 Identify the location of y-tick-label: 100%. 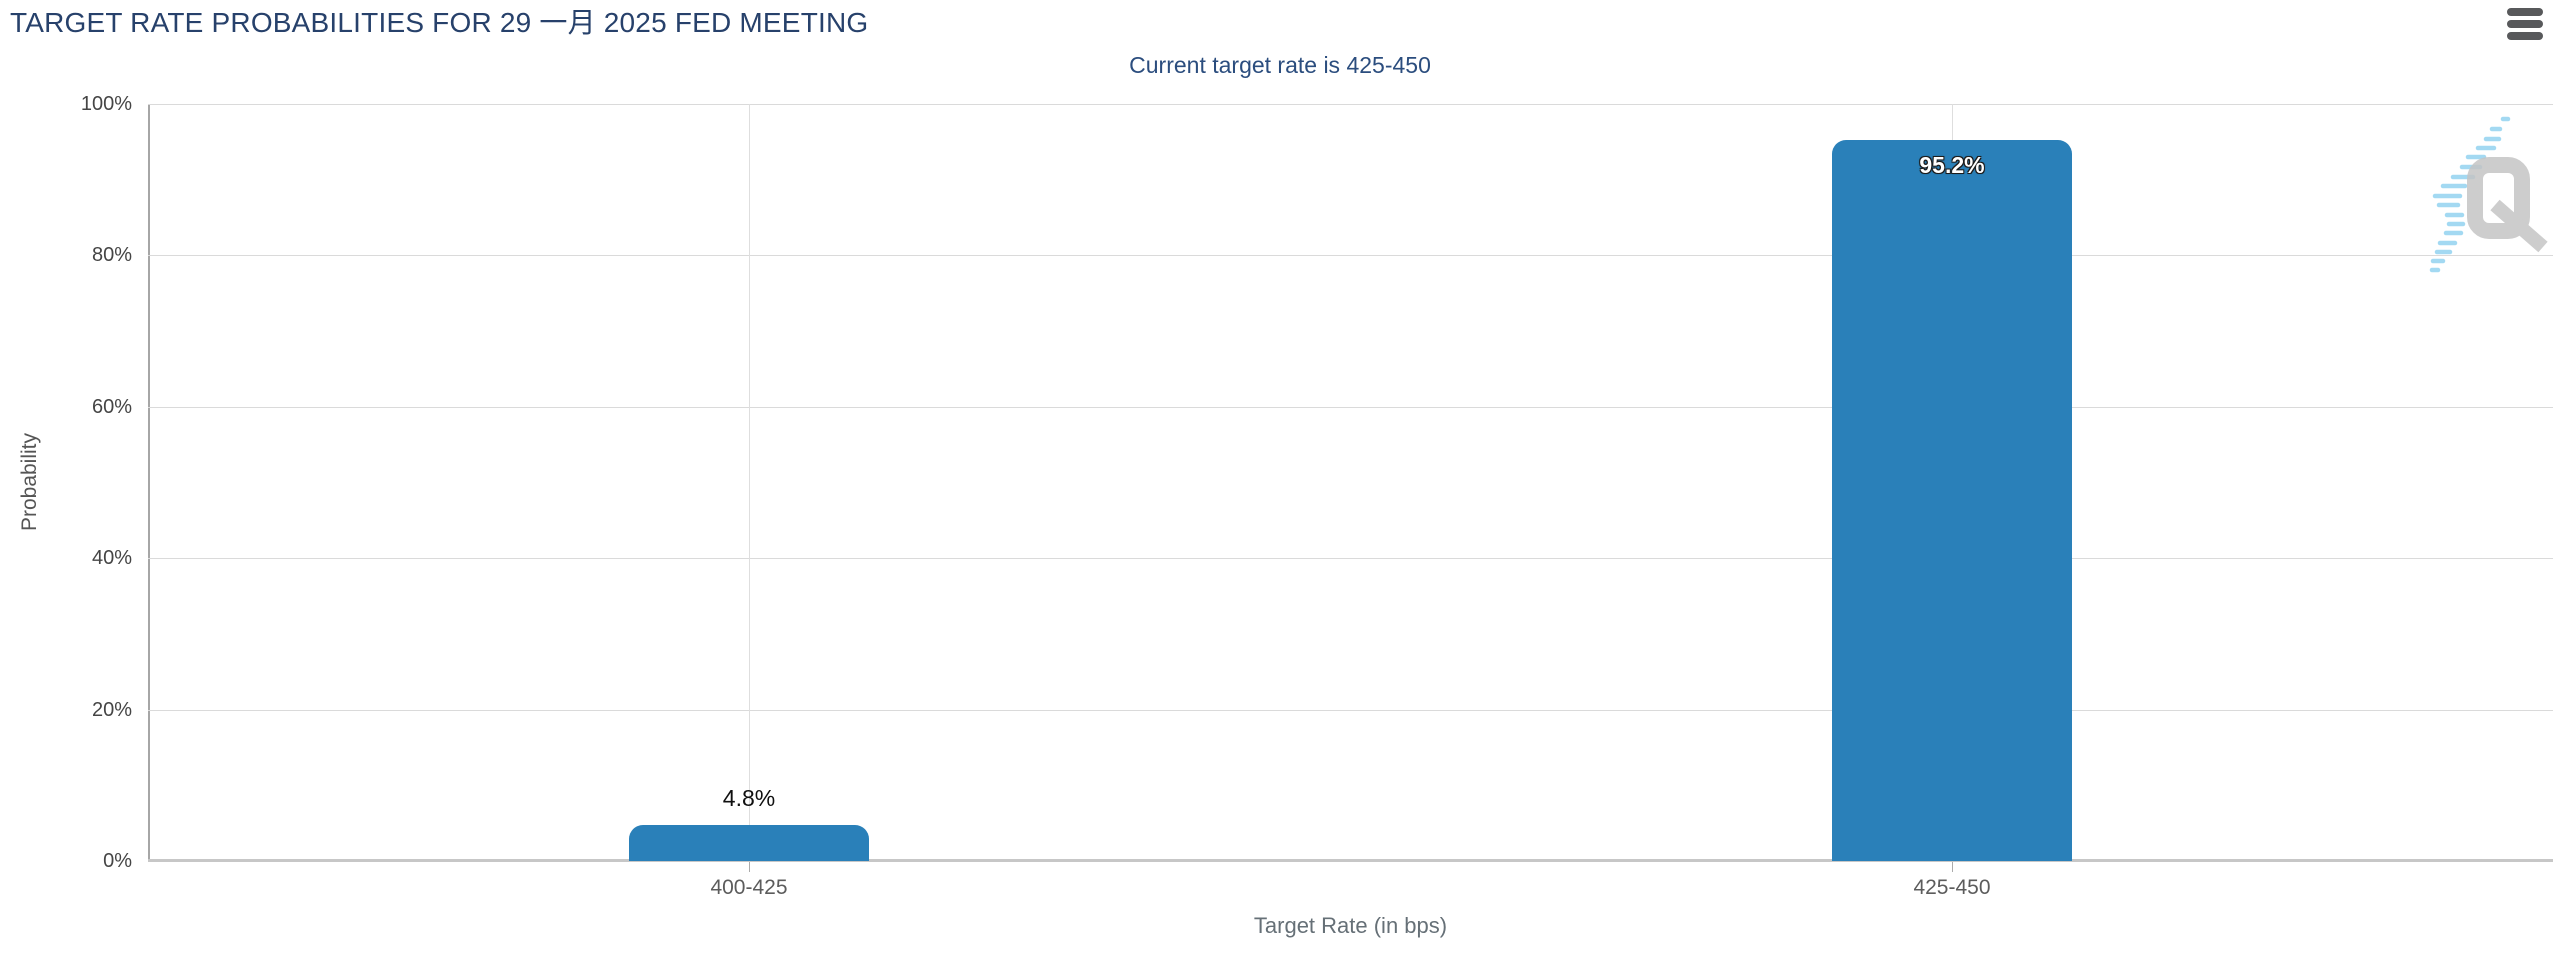
(106, 104).